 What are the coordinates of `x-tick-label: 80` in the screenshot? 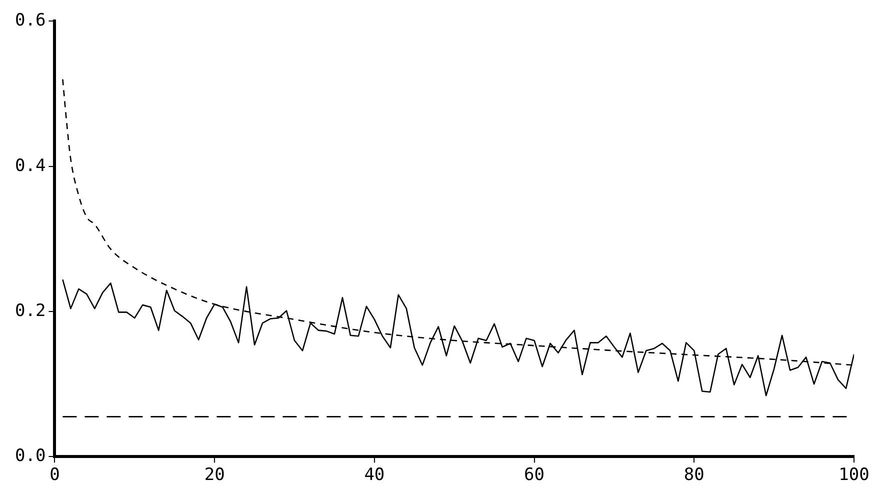 It's located at (694, 475).